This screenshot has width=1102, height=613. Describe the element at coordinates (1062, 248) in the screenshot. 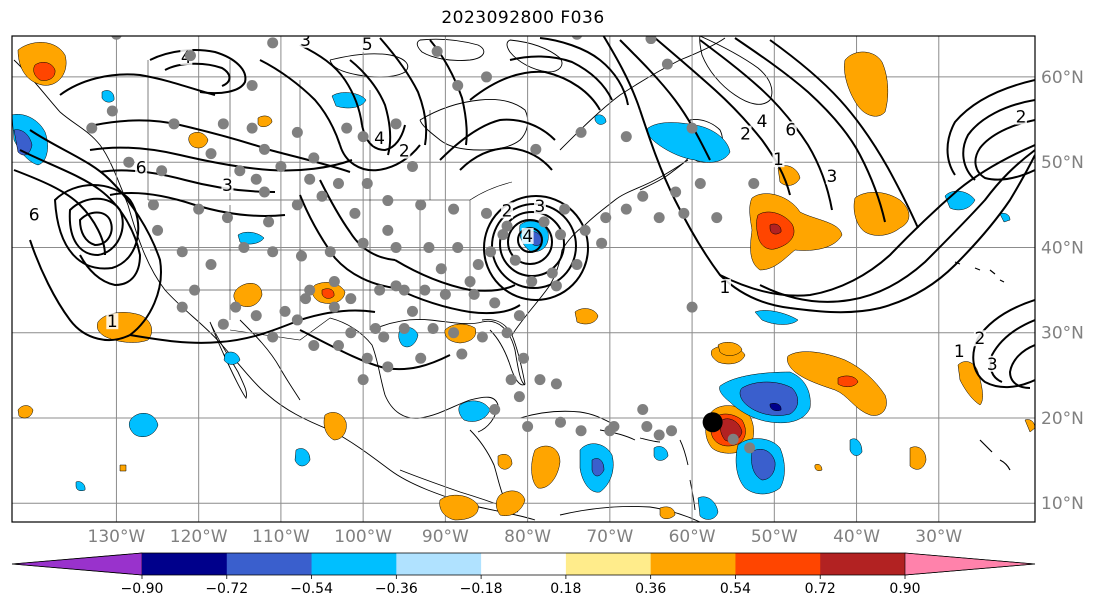

I see `latitude-label: 40°N` at that location.